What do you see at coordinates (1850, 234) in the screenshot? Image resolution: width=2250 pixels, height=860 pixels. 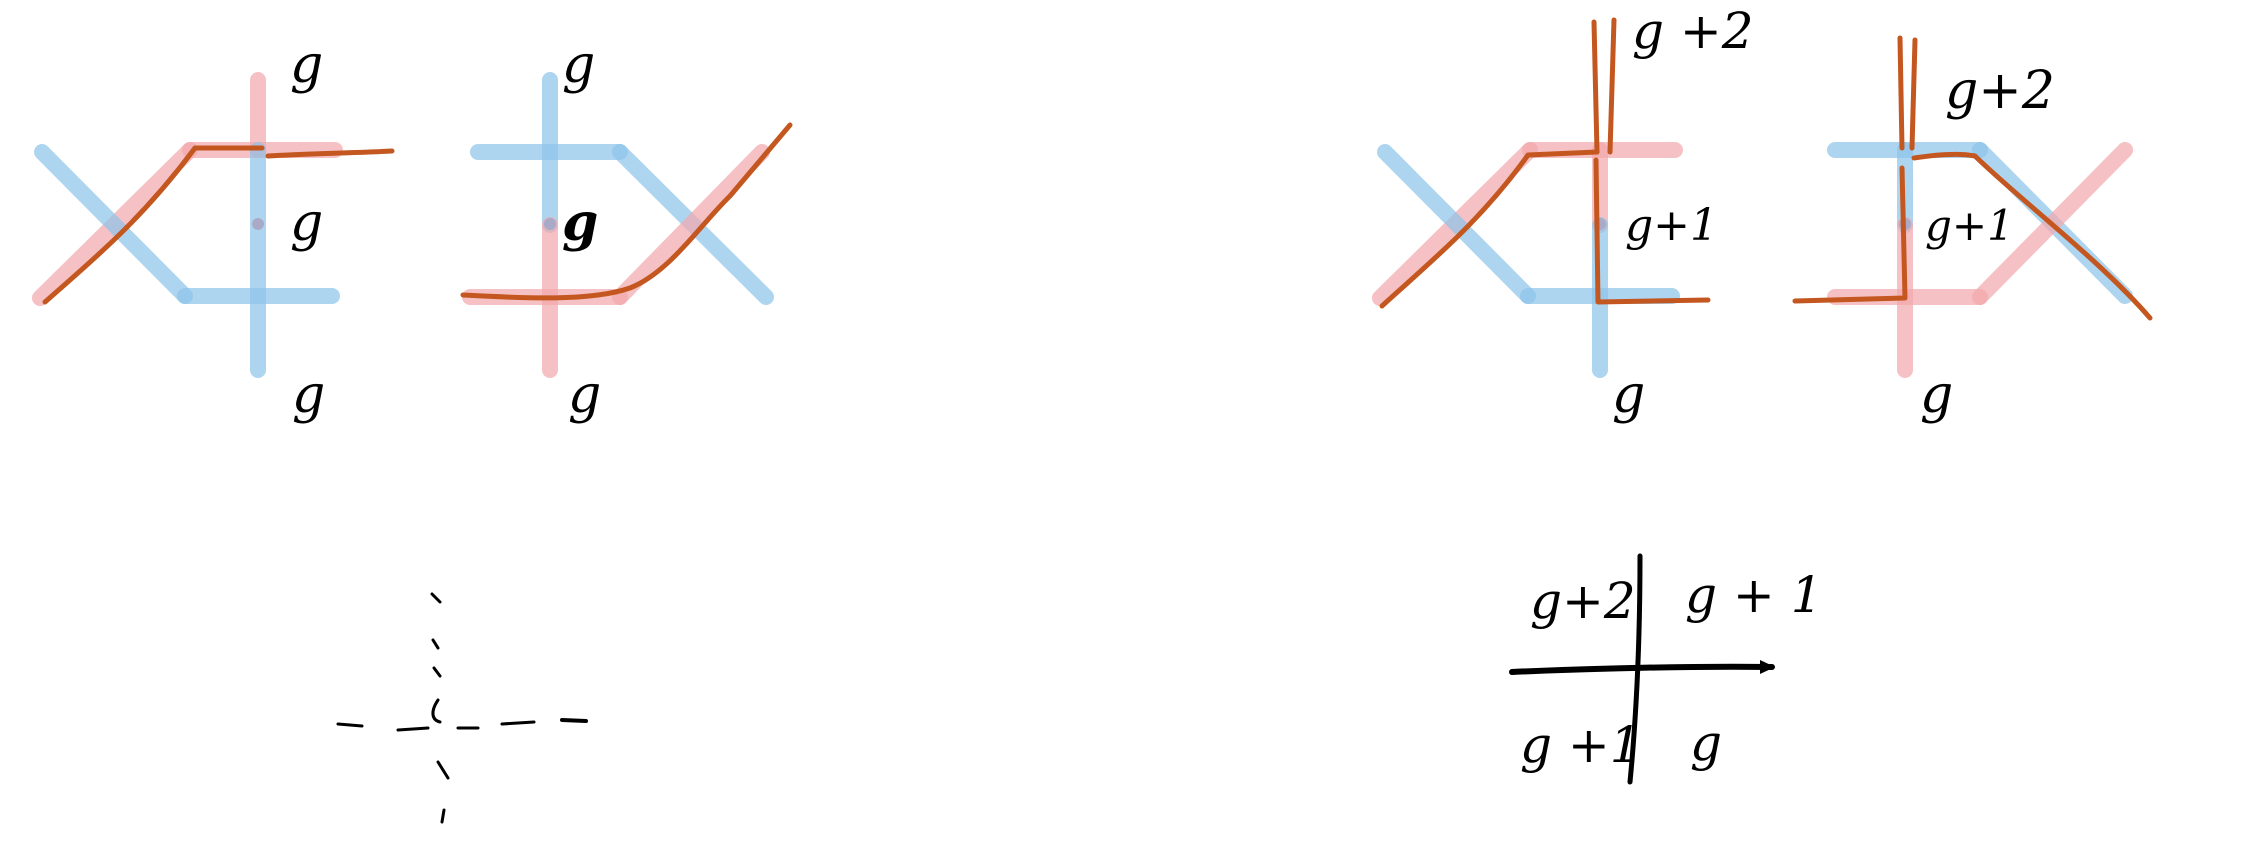 I see `panel-d-orange-path-left` at bounding box center [1850, 234].